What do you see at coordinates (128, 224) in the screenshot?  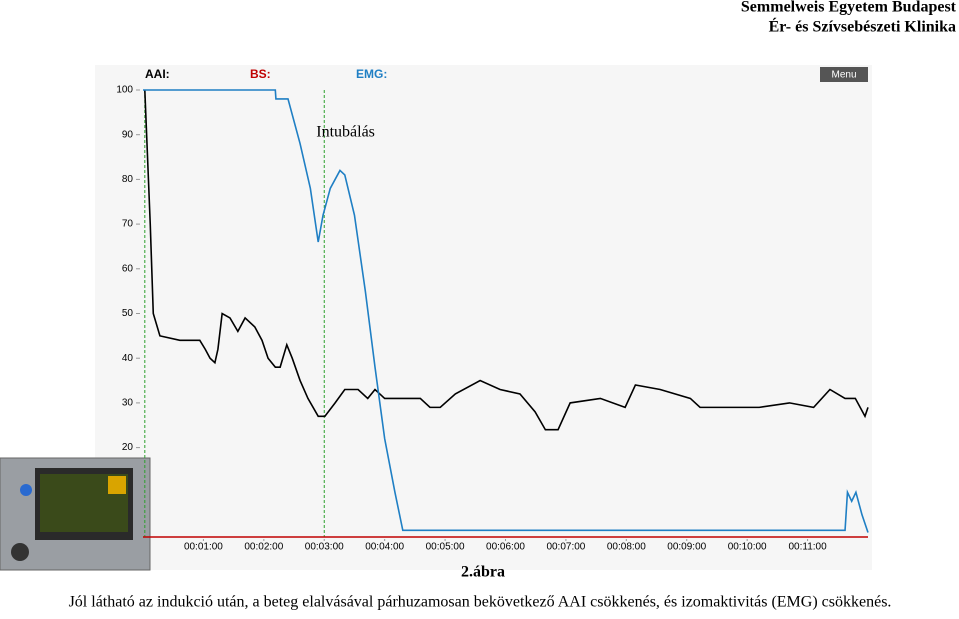 I see `y-tick-label: 70` at bounding box center [128, 224].